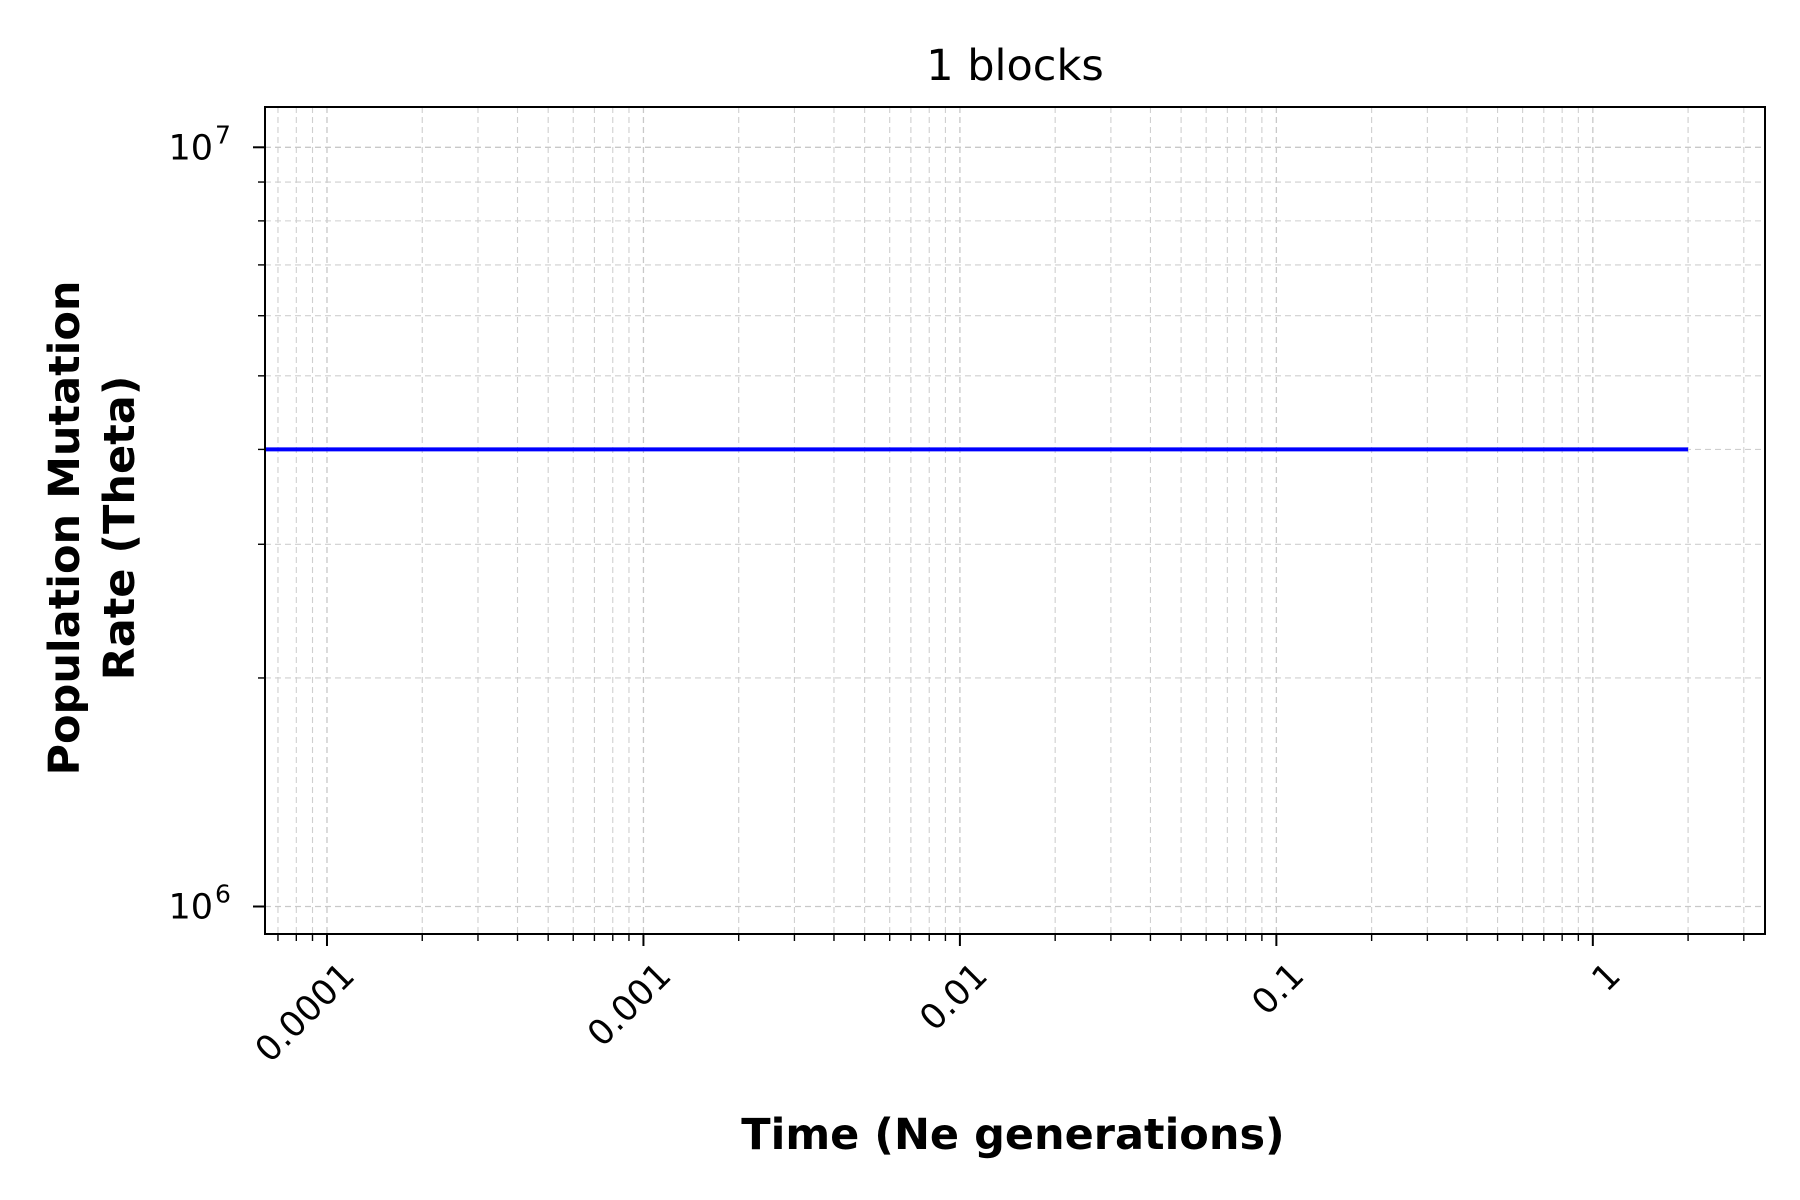 Image resolution: width=1800 pixels, height=1200 pixels. Describe the element at coordinates (1012, 1135) in the screenshot. I see `x-axis-label: Time (Ne generations)` at that location.